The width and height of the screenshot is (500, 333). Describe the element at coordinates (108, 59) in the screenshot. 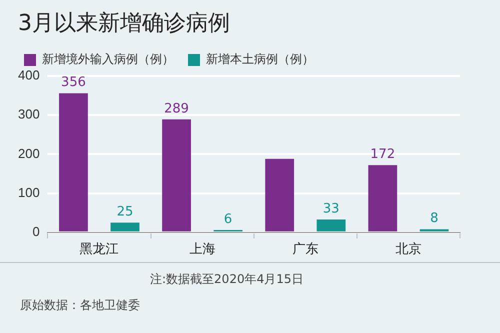

I see `legend-label: 新增境外输入病例（例）` at that location.